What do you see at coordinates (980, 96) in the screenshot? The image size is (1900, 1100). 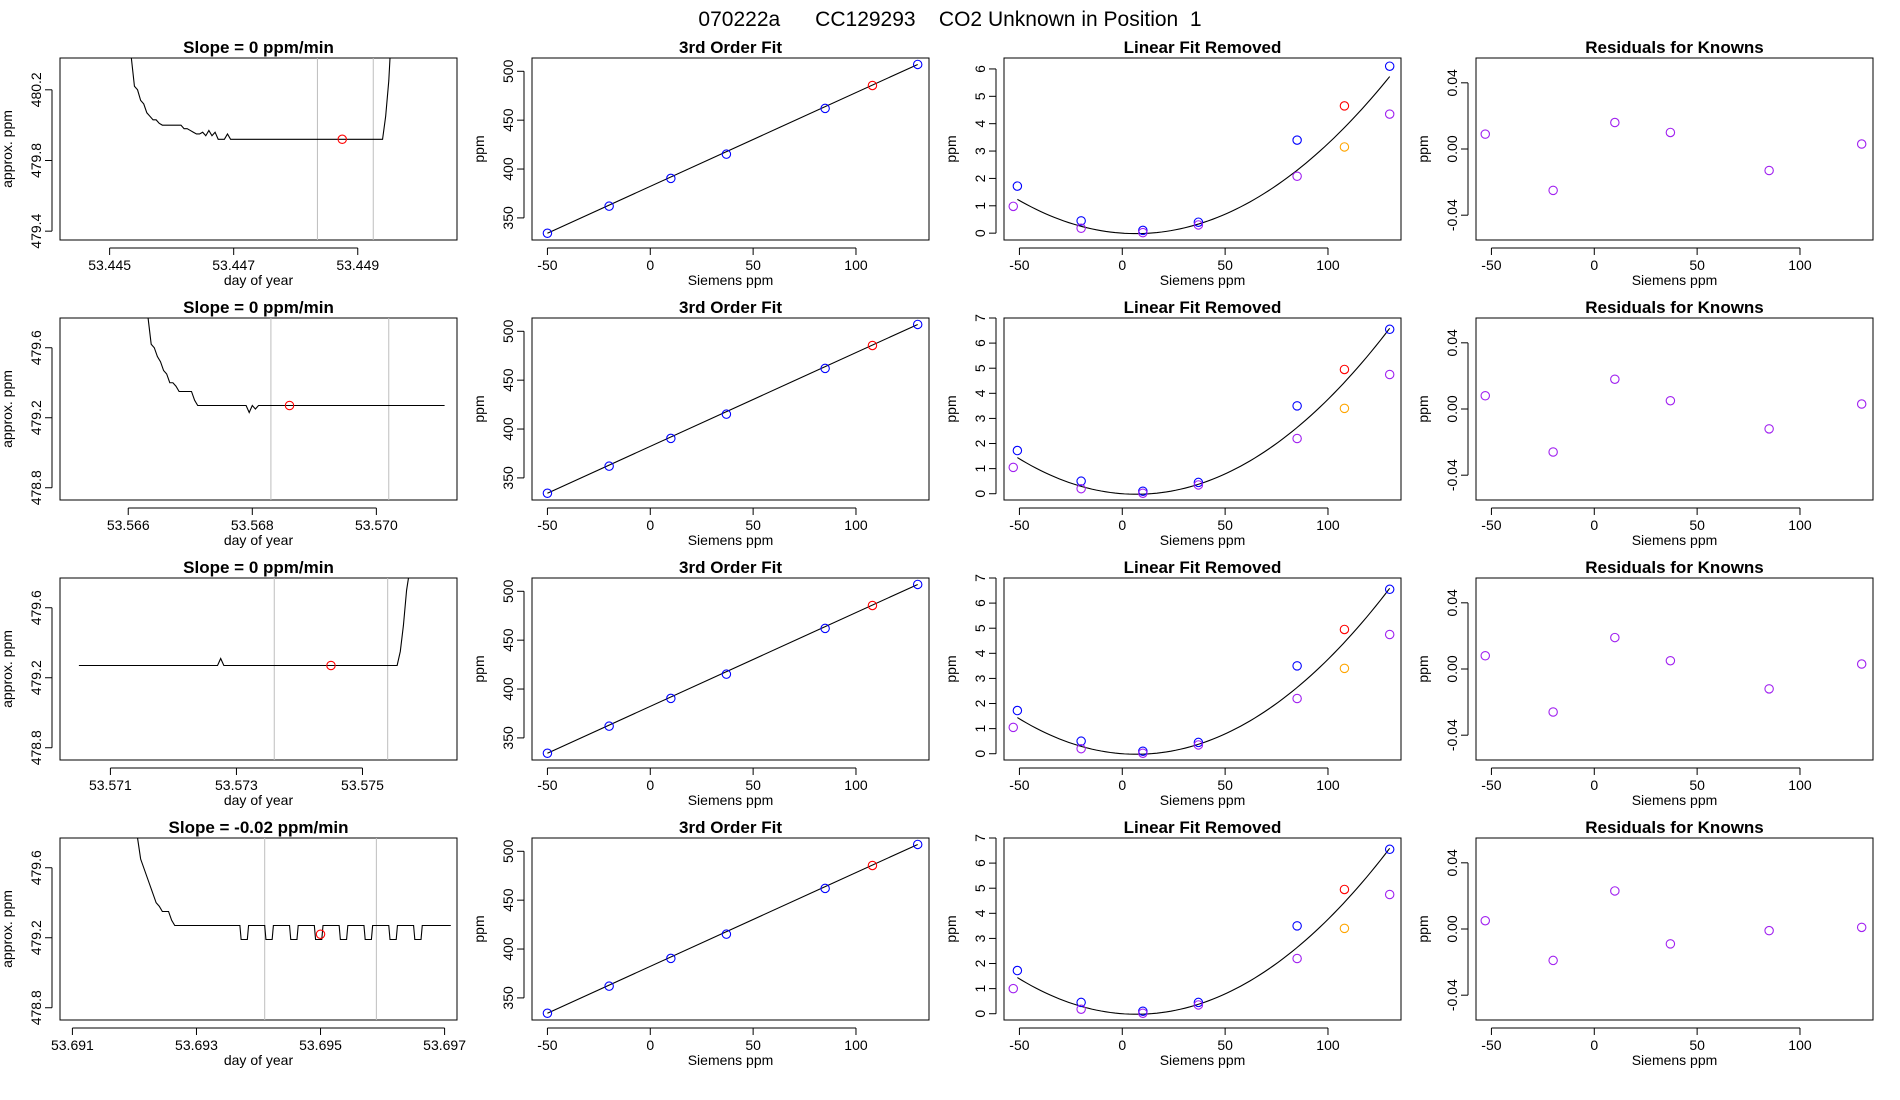 I see `y-tick-label: 5` at bounding box center [980, 96].